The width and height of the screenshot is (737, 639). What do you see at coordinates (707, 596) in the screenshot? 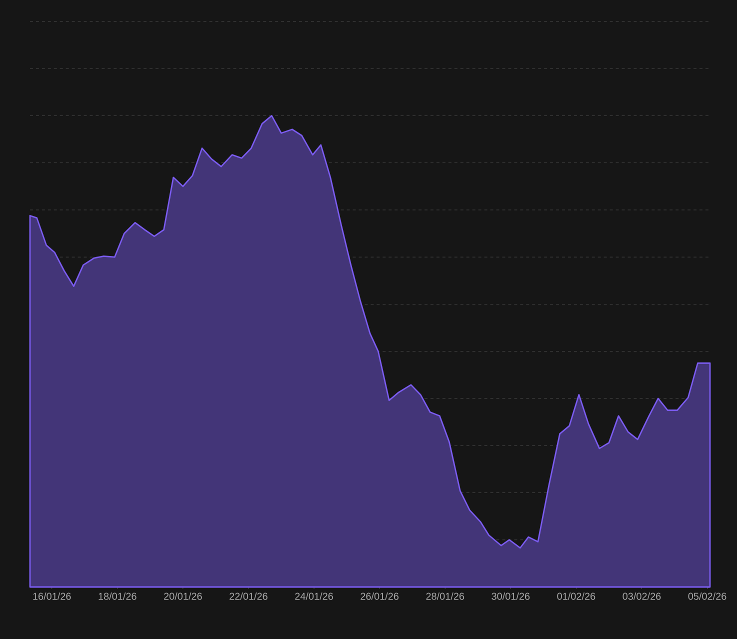
I see `x-tick-label: 05/02/26` at bounding box center [707, 596].